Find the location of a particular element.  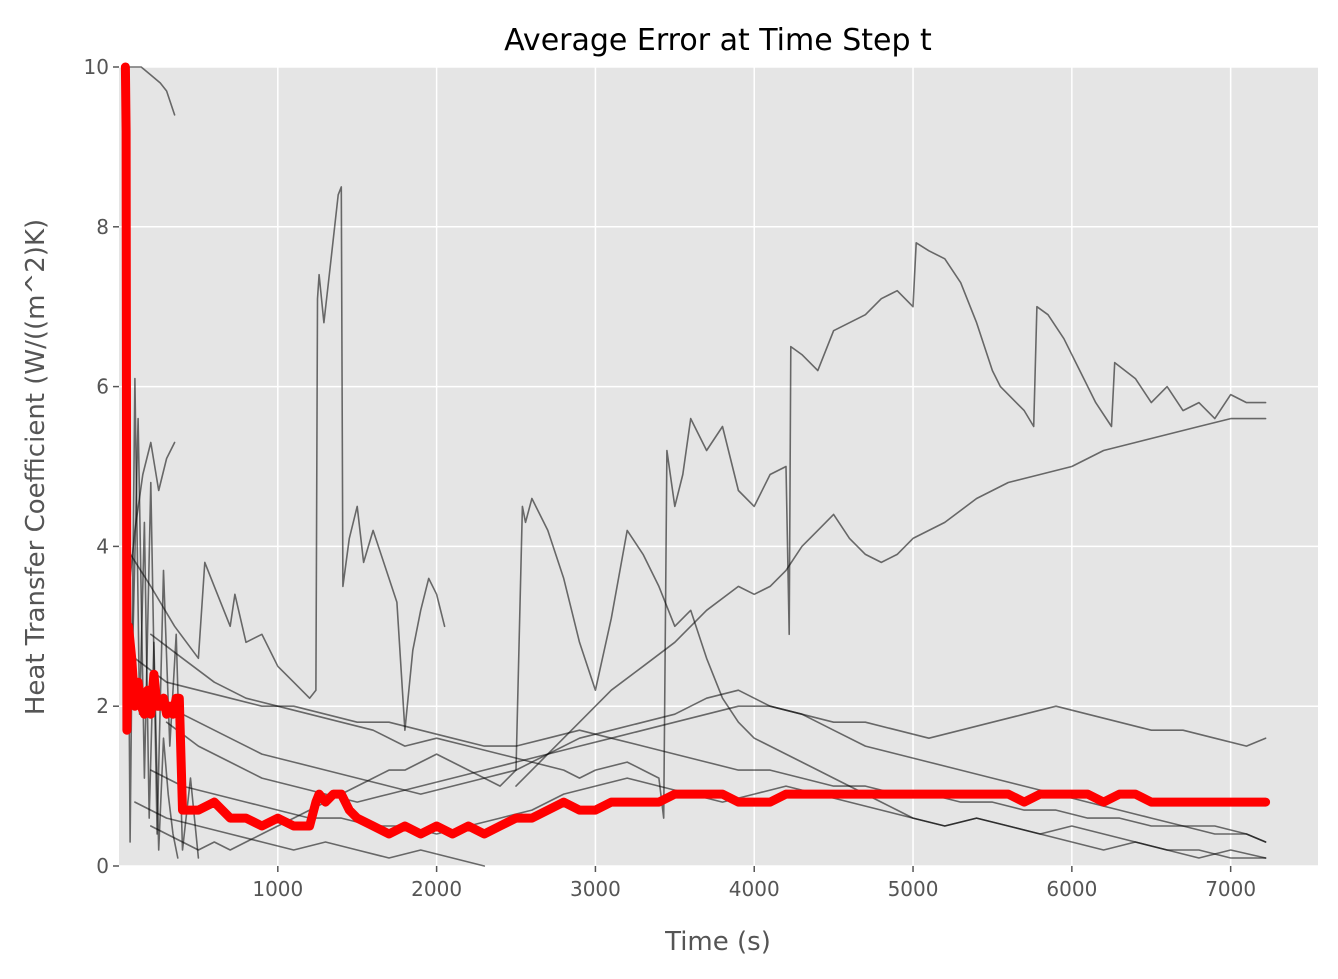

y-tick-label: 0 is located at coordinates (102, 866).